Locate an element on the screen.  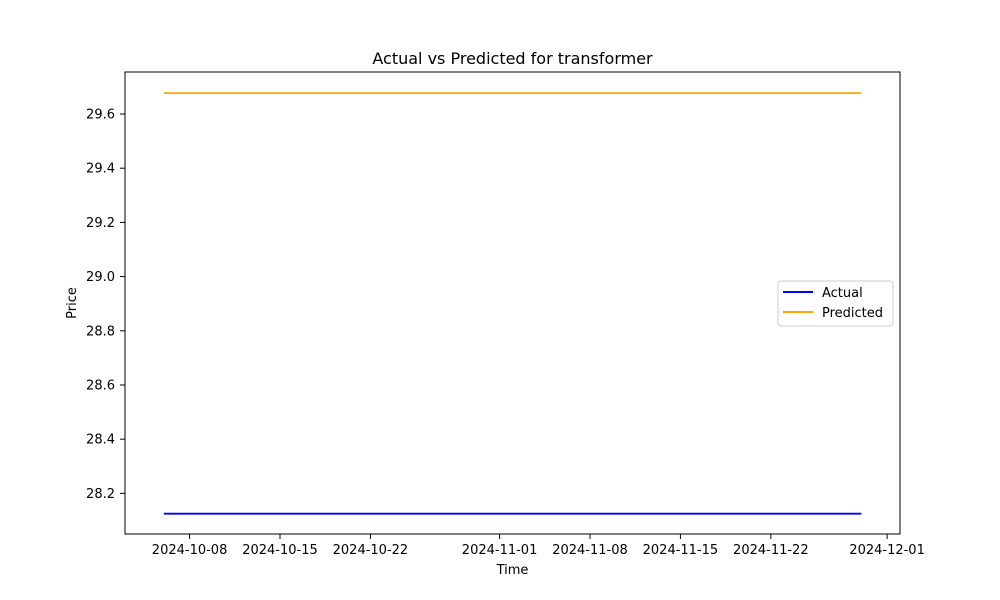
legend-label-predicted: Predicted is located at coordinates (852, 313).